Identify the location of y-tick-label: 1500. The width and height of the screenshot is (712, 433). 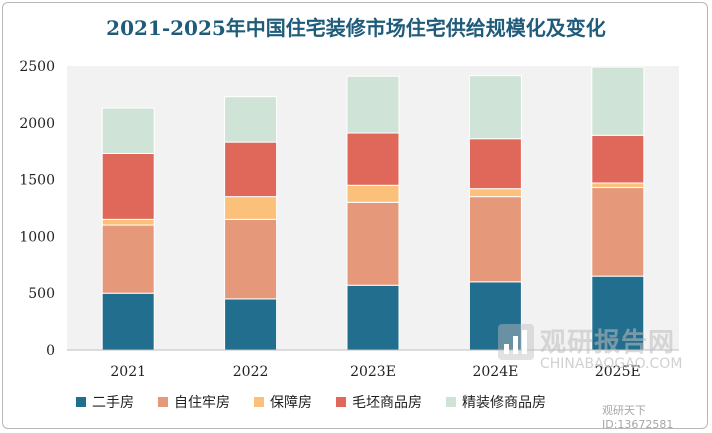
(37, 181).